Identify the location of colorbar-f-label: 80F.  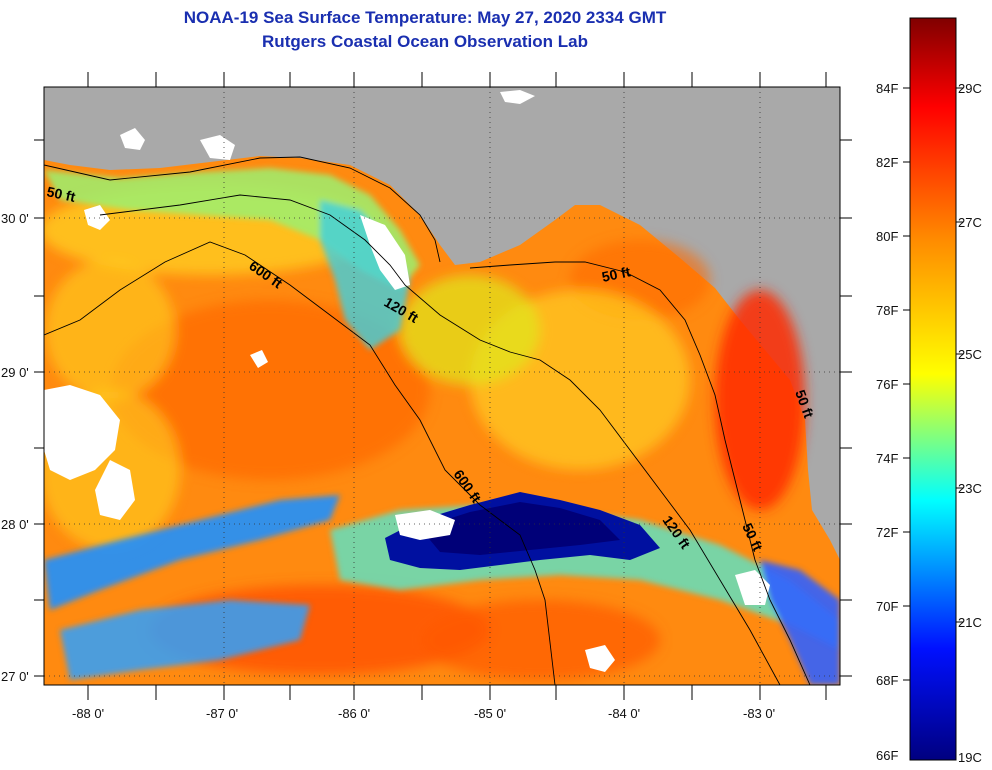
(887, 236).